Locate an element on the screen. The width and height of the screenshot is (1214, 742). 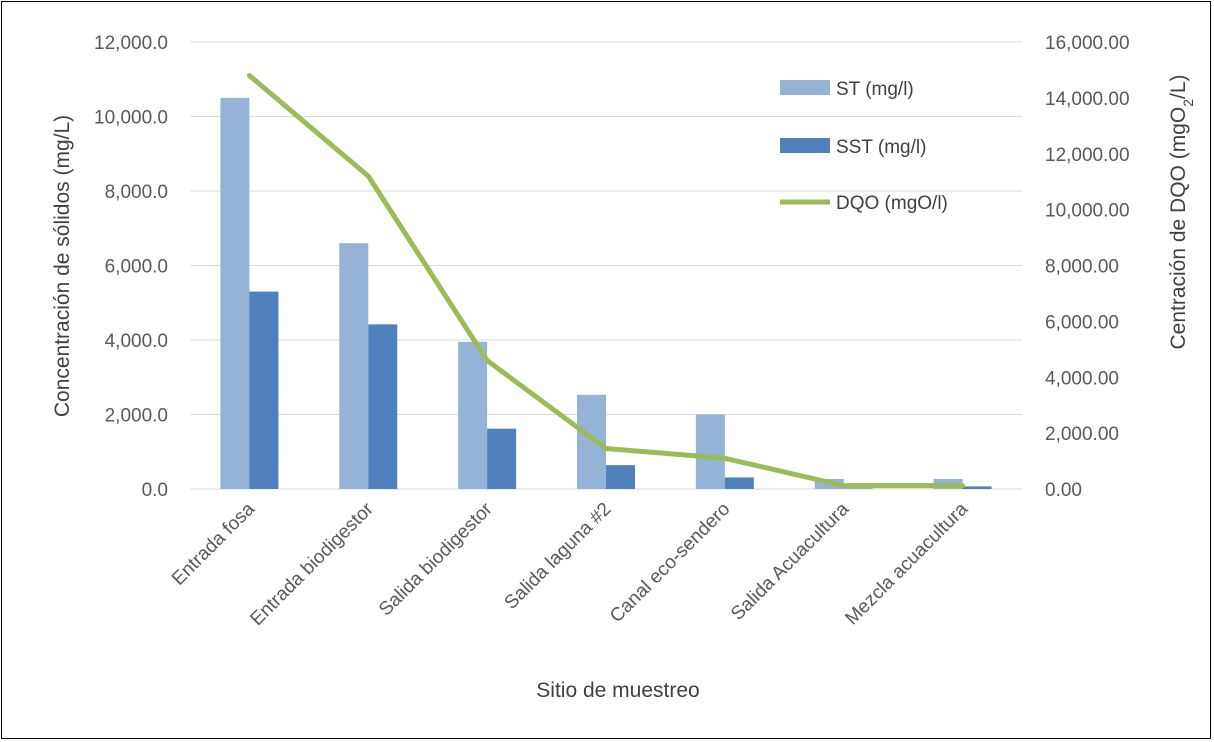
y-tick-label: 8,000.0 is located at coordinates (136, 192).